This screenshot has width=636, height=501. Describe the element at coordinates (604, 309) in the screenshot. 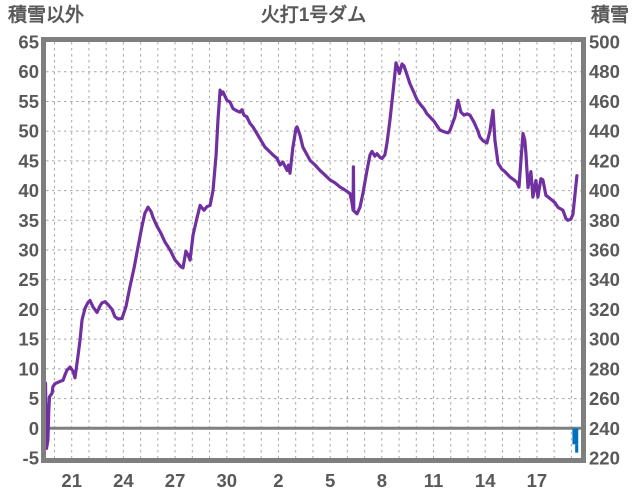

I see `svg-text: 320` at that location.